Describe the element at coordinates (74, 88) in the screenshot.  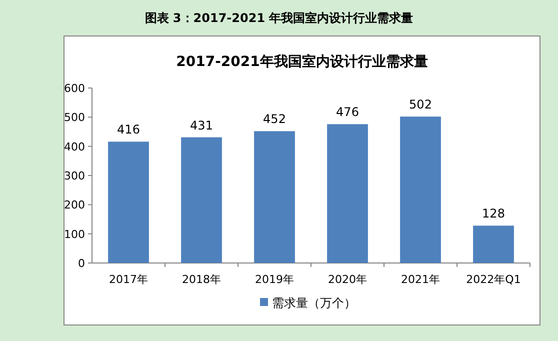
I see `y-tick-label: 600` at that location.